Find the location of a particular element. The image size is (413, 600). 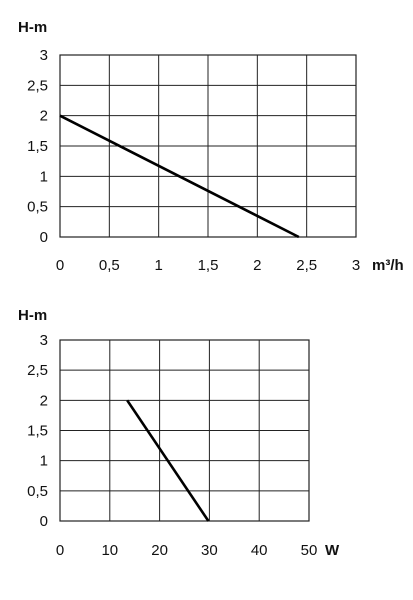

chart2-y-tick-label: 2,5 is located at coordinates (37, 370).